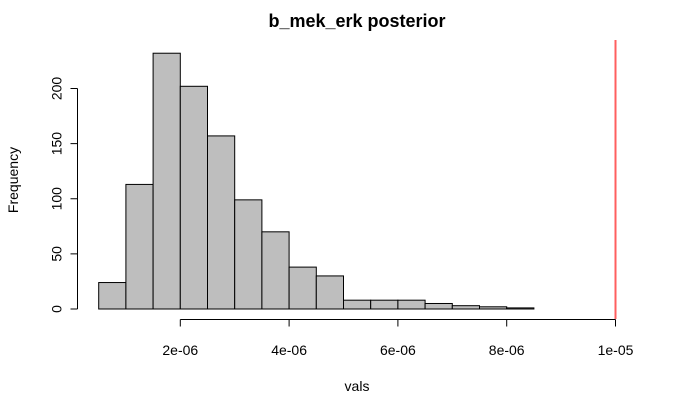  Describe the element at coordinates (57, 309) in the screenshot. I see `y-tick-label: 0` at that location.